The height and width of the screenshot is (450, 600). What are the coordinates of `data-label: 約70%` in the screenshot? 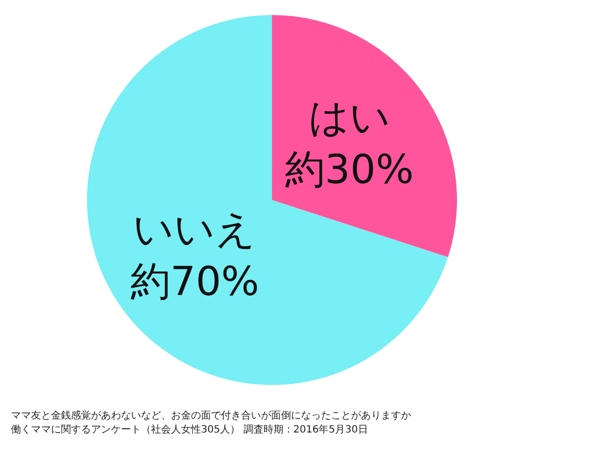 It's located at (195, 282).